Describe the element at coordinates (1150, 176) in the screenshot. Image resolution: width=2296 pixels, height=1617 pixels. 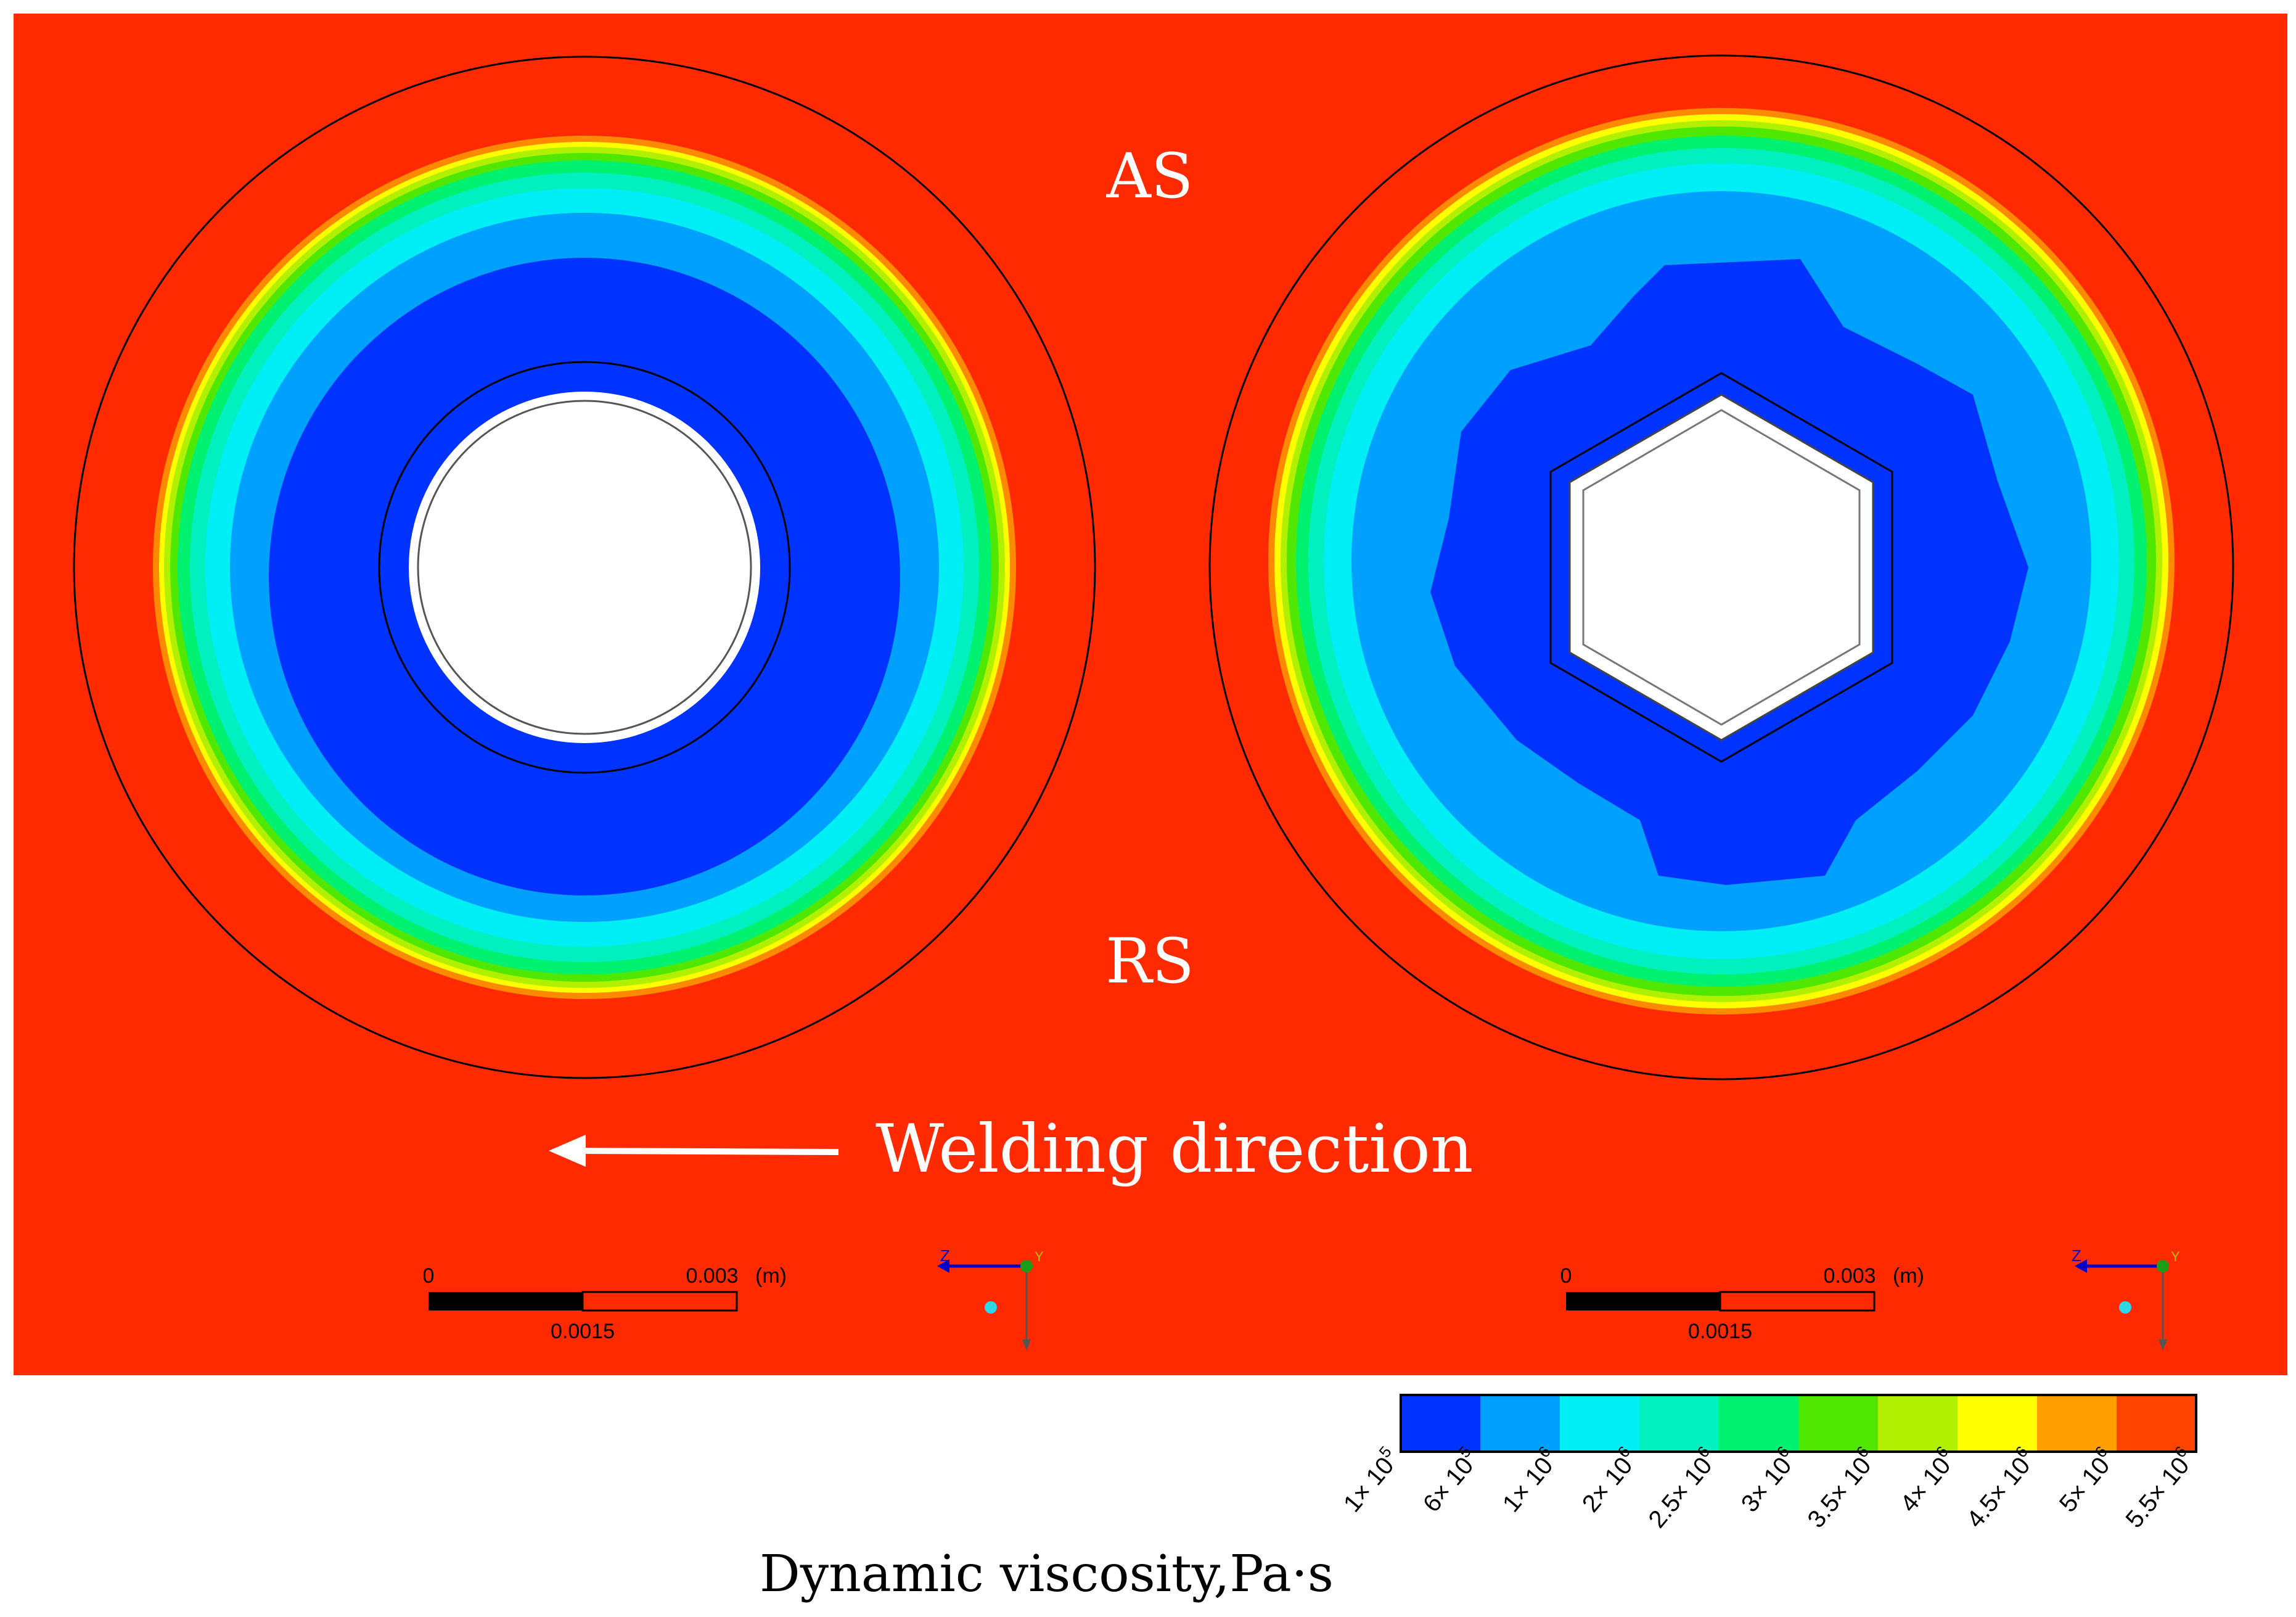
I see `advancing-side-label: AS` at that location.